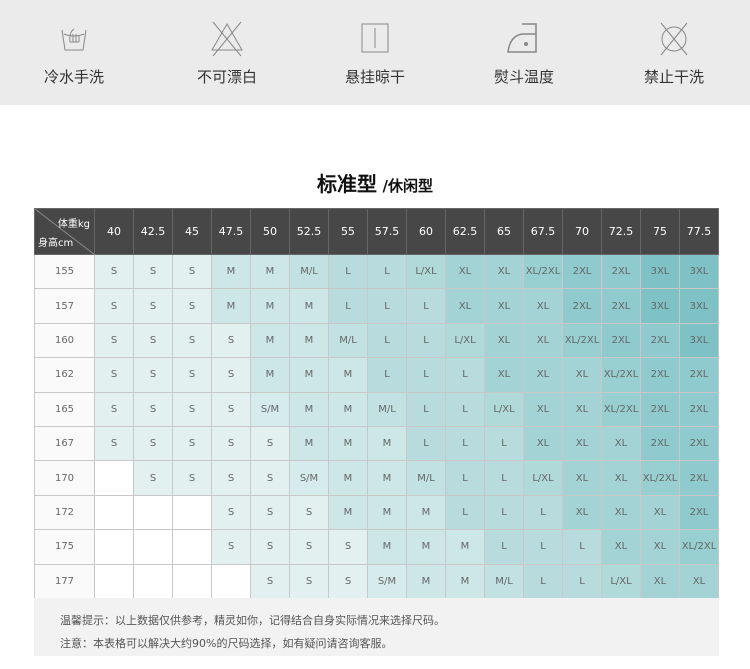  I want to click on weight-header: 77.5, so click(699, 231).